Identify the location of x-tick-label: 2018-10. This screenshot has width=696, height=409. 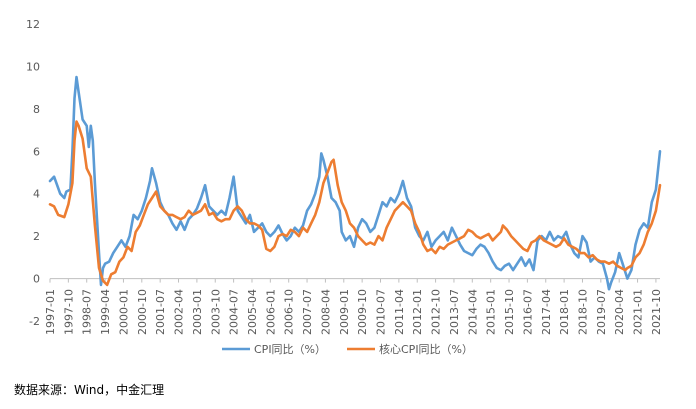
(582, 312).